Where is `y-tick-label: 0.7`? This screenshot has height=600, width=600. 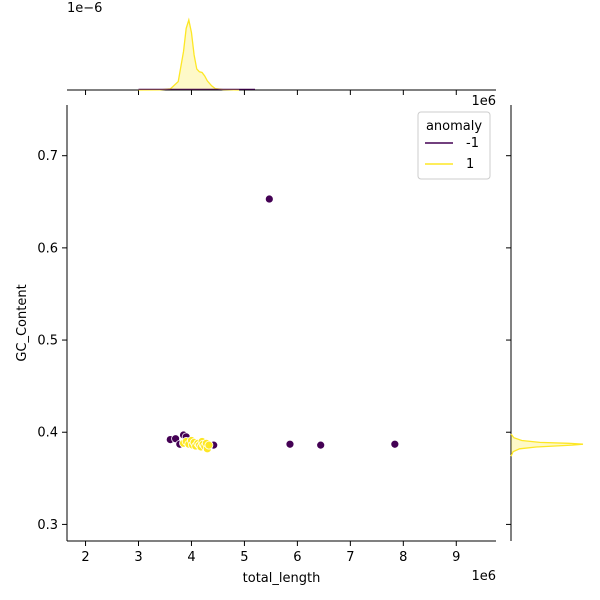
y-tick-label: 0.7 is located at coordinates (47, 156).